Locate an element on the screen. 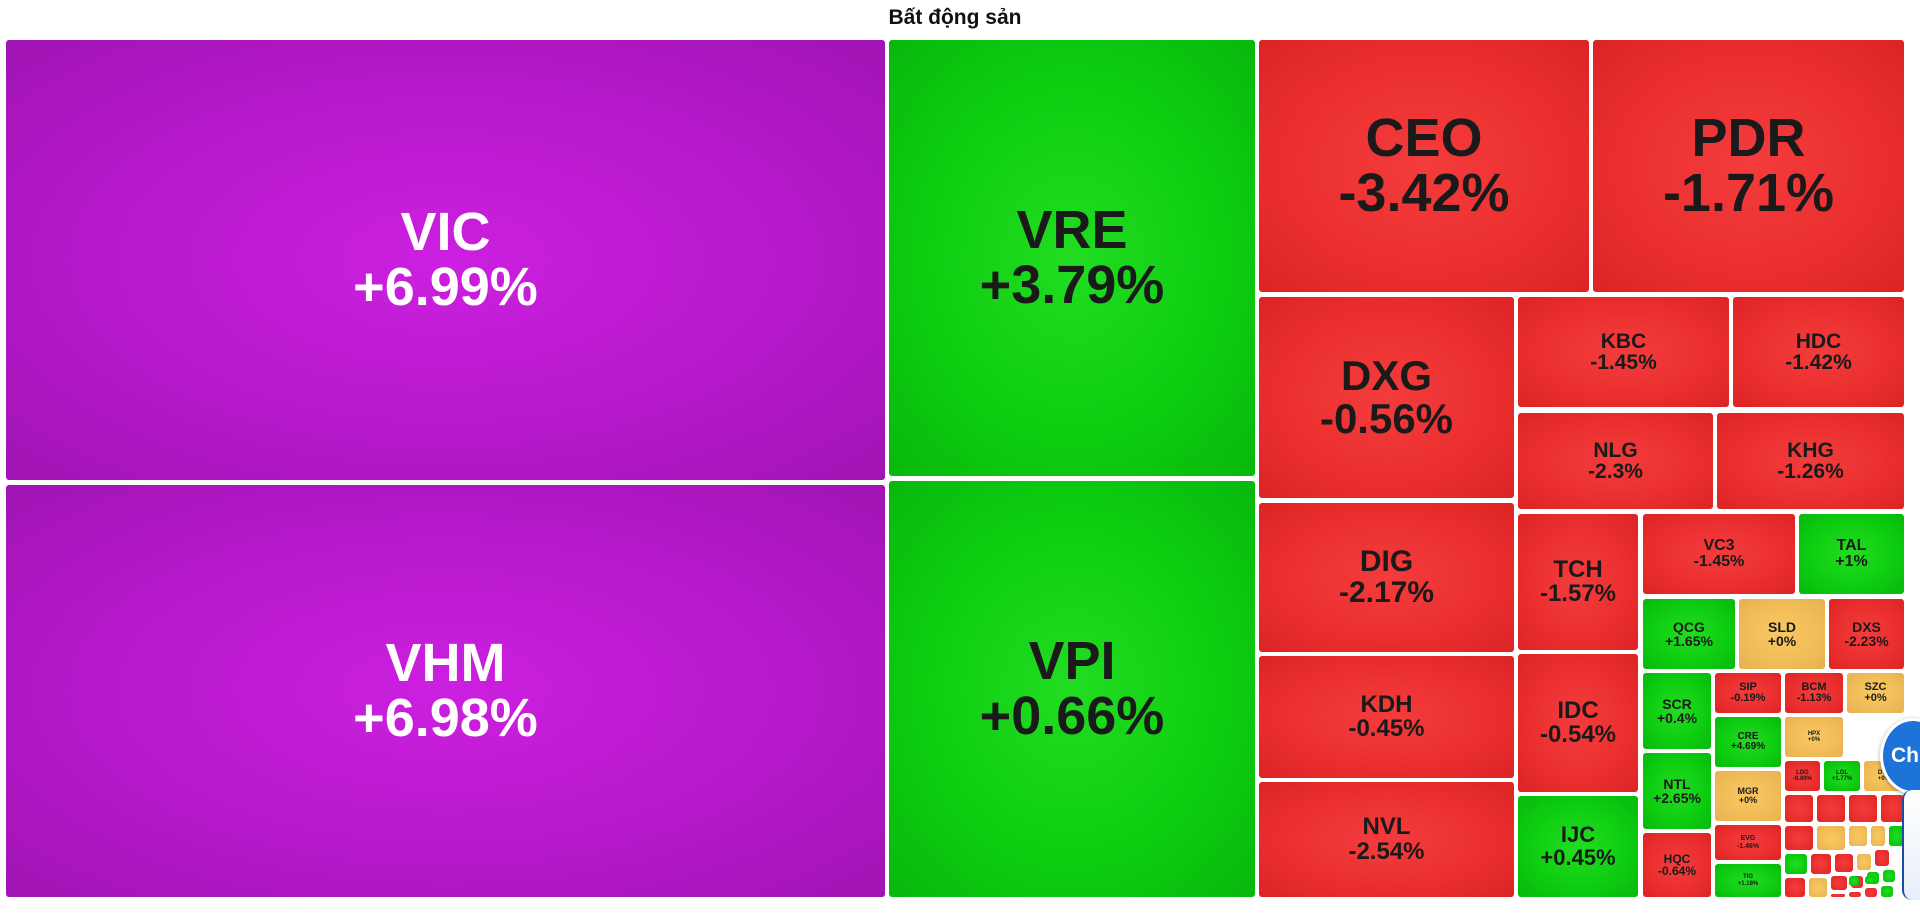  tile-qcg: QCG +1.65% is located at coordinates (1689, 634).